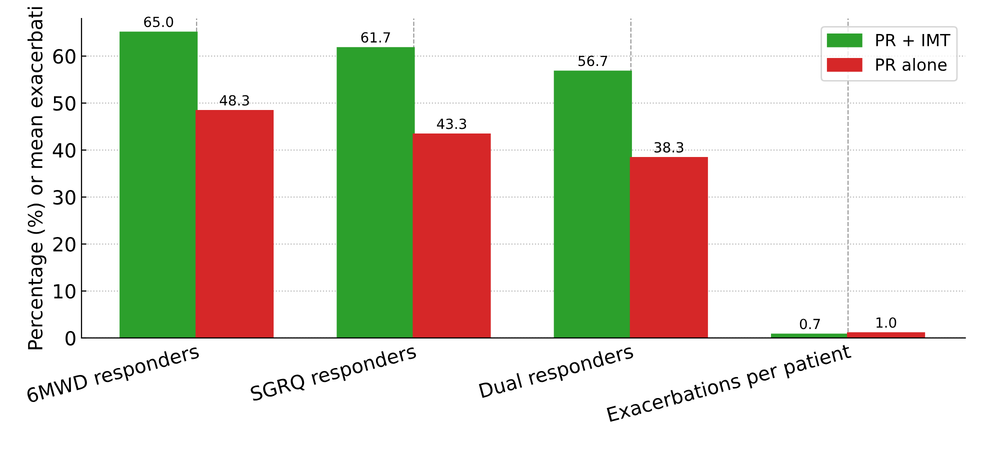  What do you see at coordinates (37, 178) in the screenshot?
I see `y-axis-title: Percentage (%) or mean exacerbati` at bounding box center [37, 178].